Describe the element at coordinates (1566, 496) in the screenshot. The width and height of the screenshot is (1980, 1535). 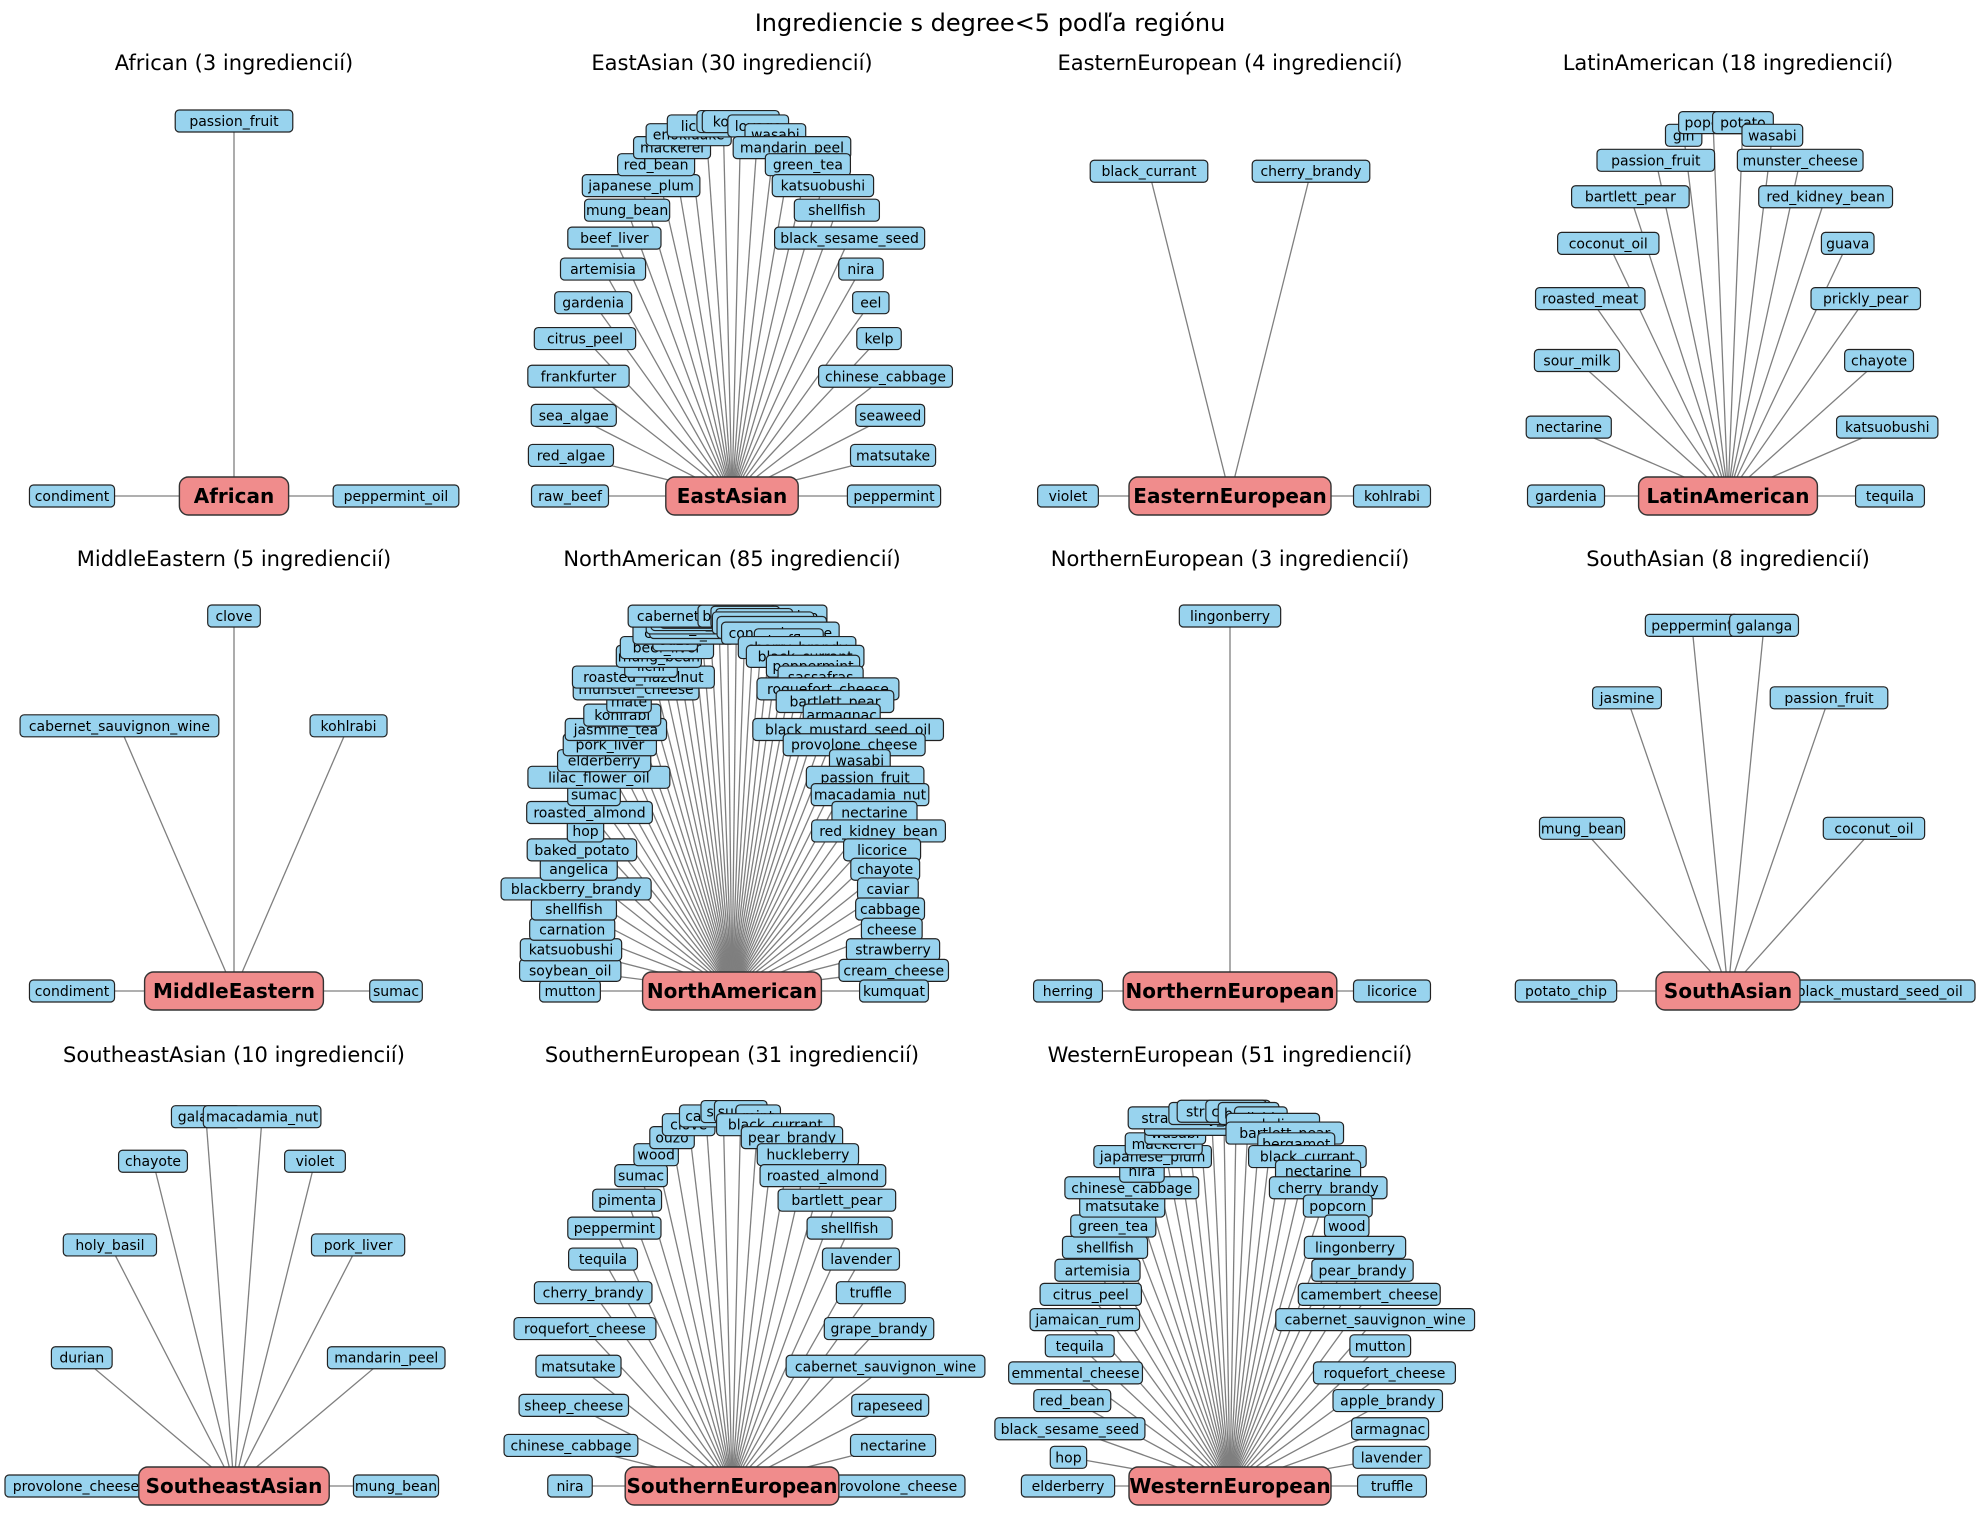
I see `leaf-node: gardenia` at that location.